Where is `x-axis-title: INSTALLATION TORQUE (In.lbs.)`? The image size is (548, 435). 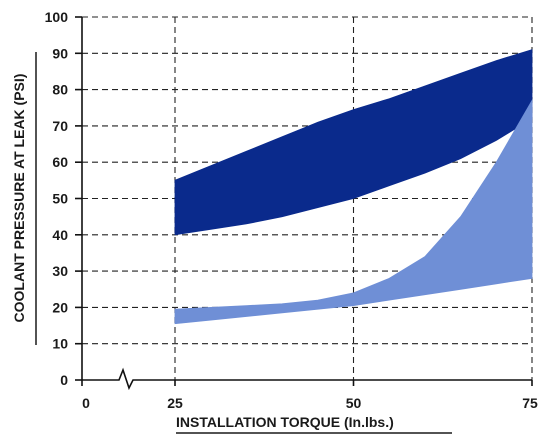 x-axis-title: INSTALLATION TORQUE (In.lbs.) is located at coordinates (285, 422).